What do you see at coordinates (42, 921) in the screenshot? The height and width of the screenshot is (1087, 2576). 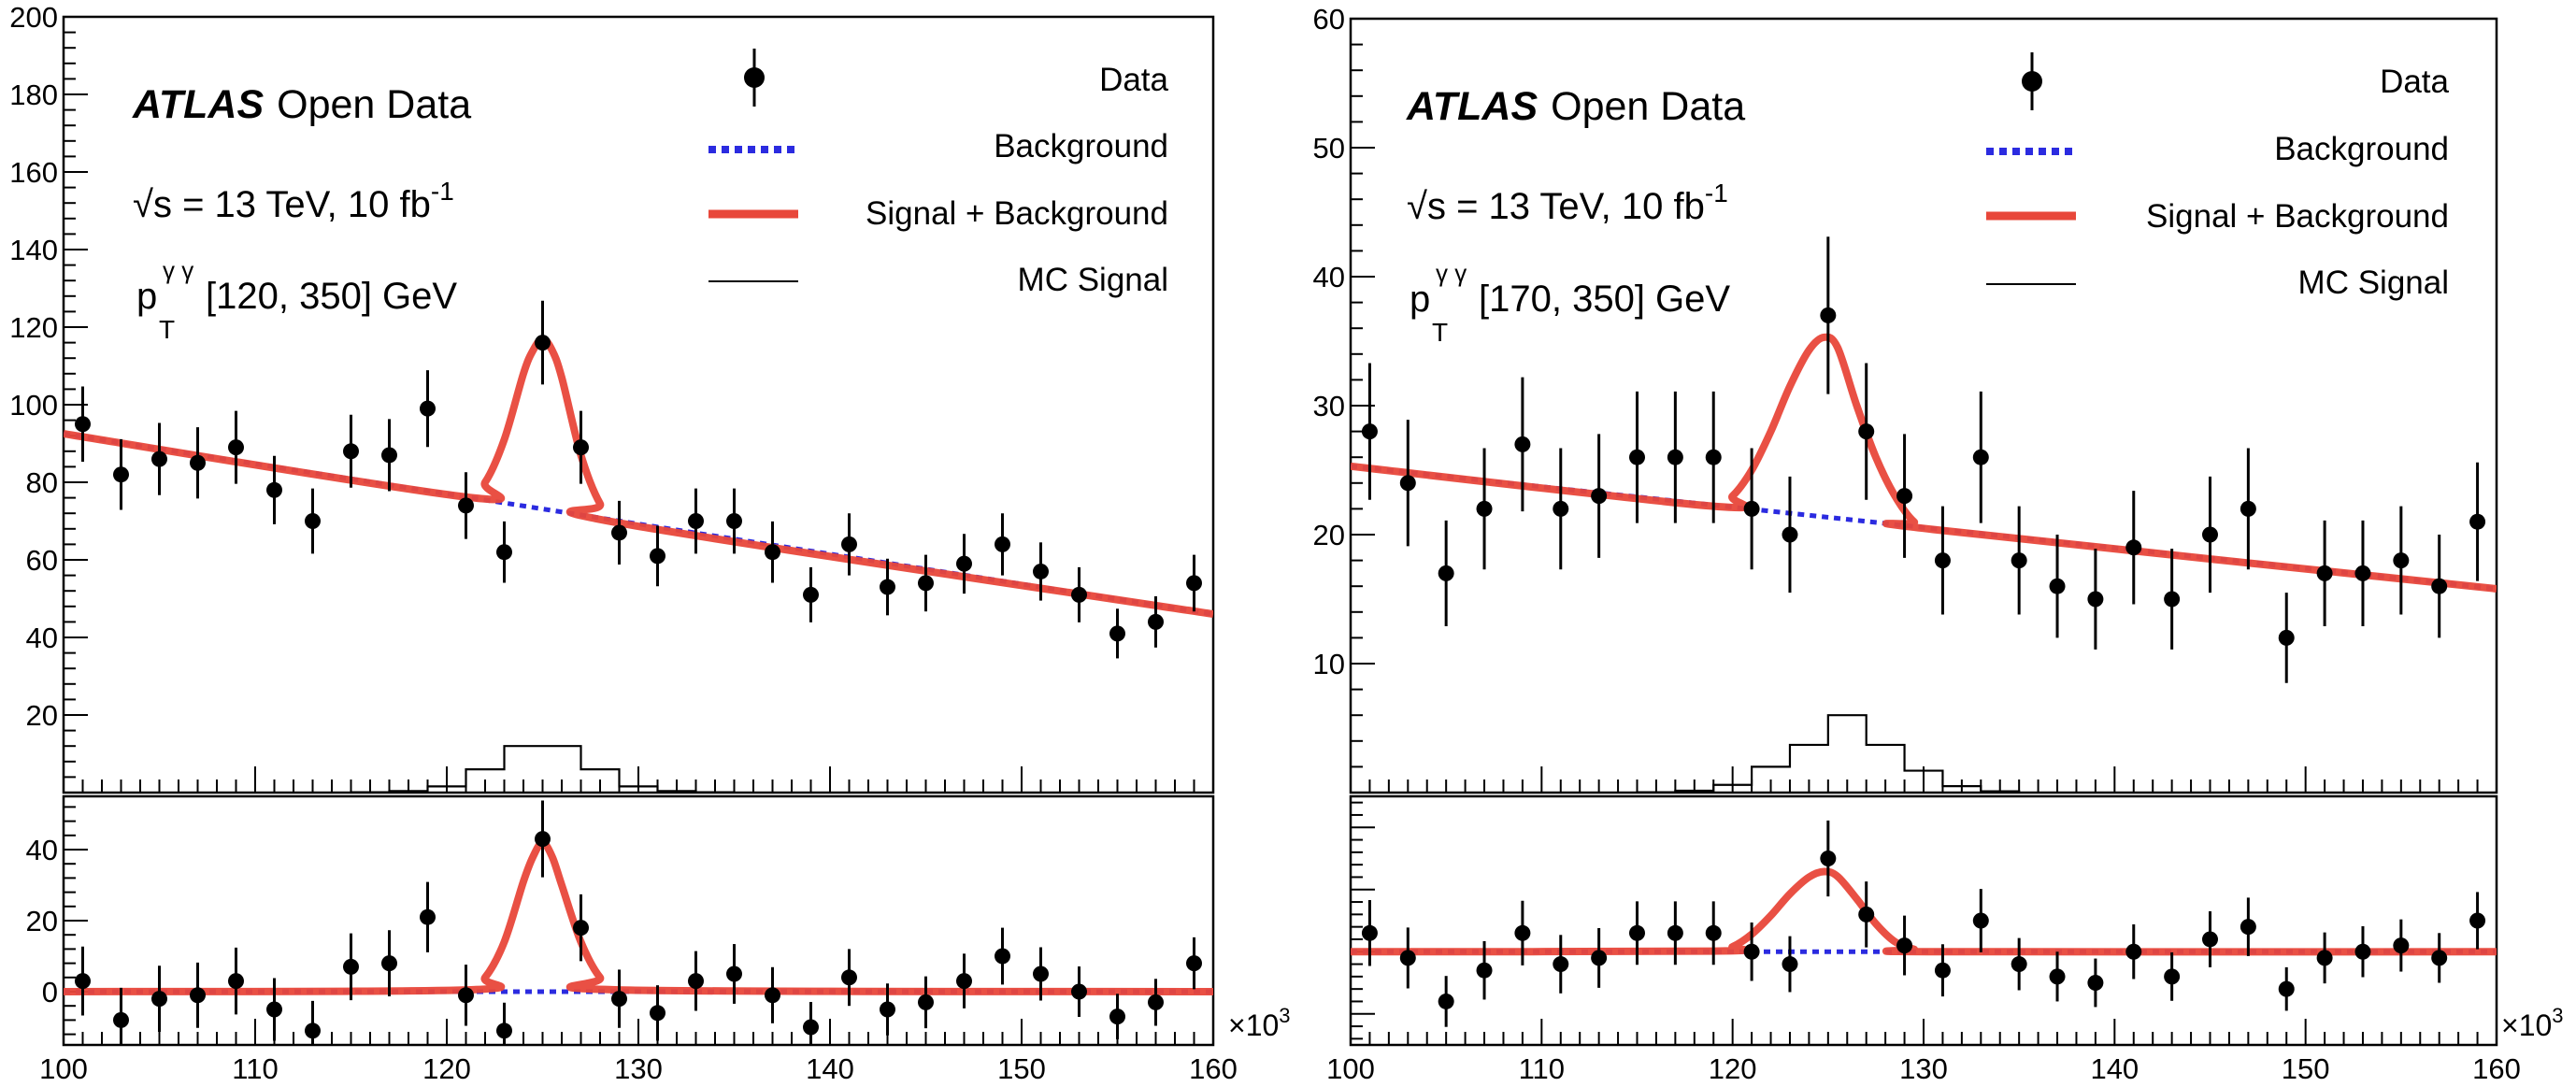 I see `left-lower-y-tick-label: 20` at bounding box center [42, 921].